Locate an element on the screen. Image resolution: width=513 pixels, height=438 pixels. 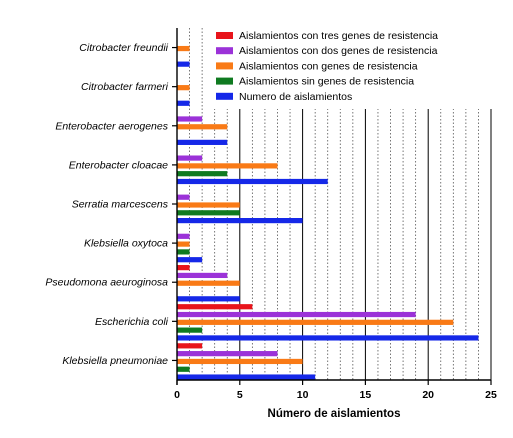
category-label: Klebsiella pneumoniae is located at coordinates (115, 361).